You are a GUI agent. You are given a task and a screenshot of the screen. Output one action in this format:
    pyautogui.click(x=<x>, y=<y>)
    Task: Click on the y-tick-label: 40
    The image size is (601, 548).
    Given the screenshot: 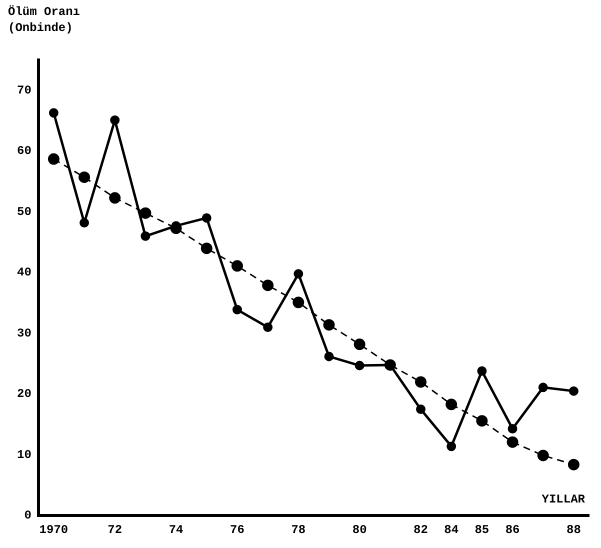 What is the action you would take?
    pyautogui.click(x=24, y=273)
    